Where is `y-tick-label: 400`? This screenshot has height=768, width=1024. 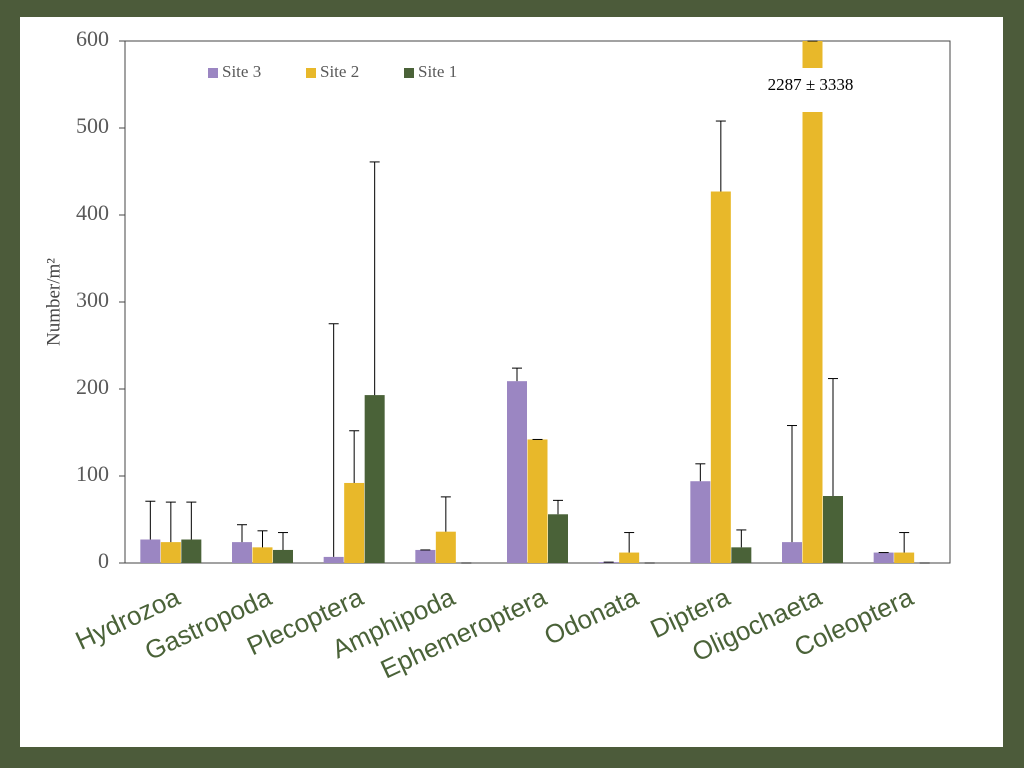
y-tick-label: 400 is located at coordinates (92, 212).